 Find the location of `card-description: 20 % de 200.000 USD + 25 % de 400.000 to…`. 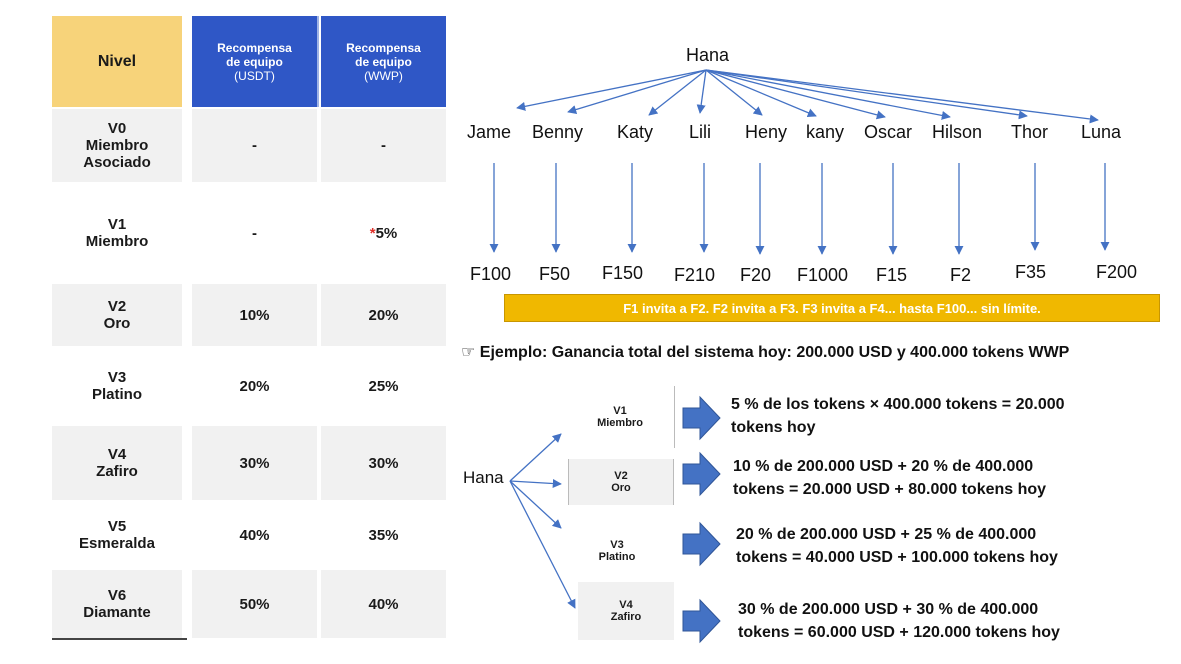

card-description: 20 % de 200.000 USD + 25 % de 400.000 to… is located at coordinates (897, 546).